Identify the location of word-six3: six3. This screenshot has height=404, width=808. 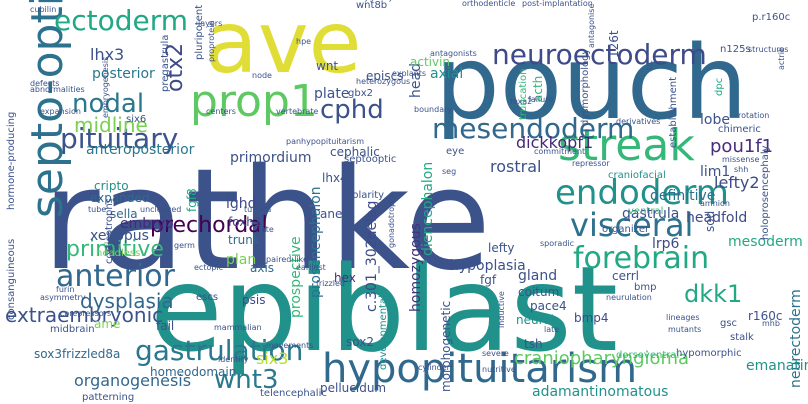
(272, 358).